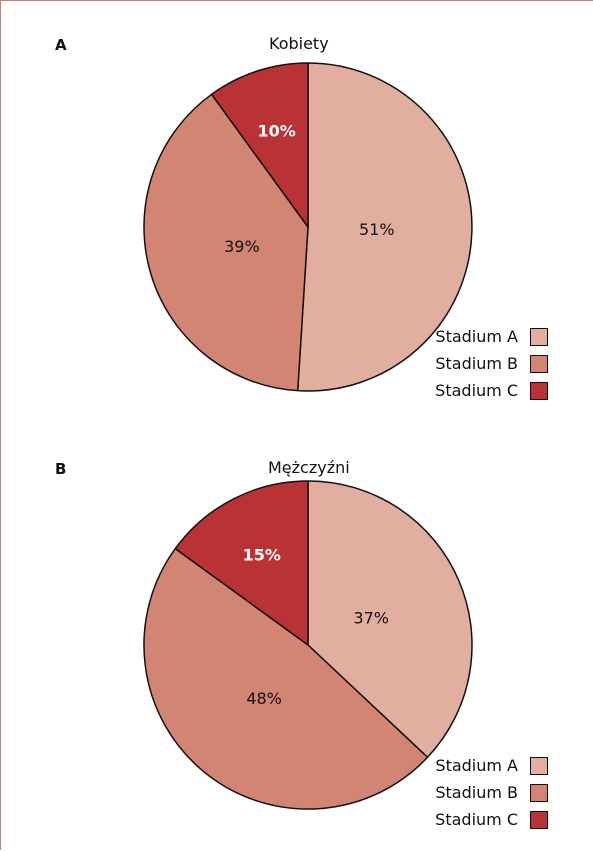 This screenshot has height=851, width=593. What do you see at coordinates (61, 45) in the screenshot?
I see `panel-letter-a: A` at bounding box center [61, 45].